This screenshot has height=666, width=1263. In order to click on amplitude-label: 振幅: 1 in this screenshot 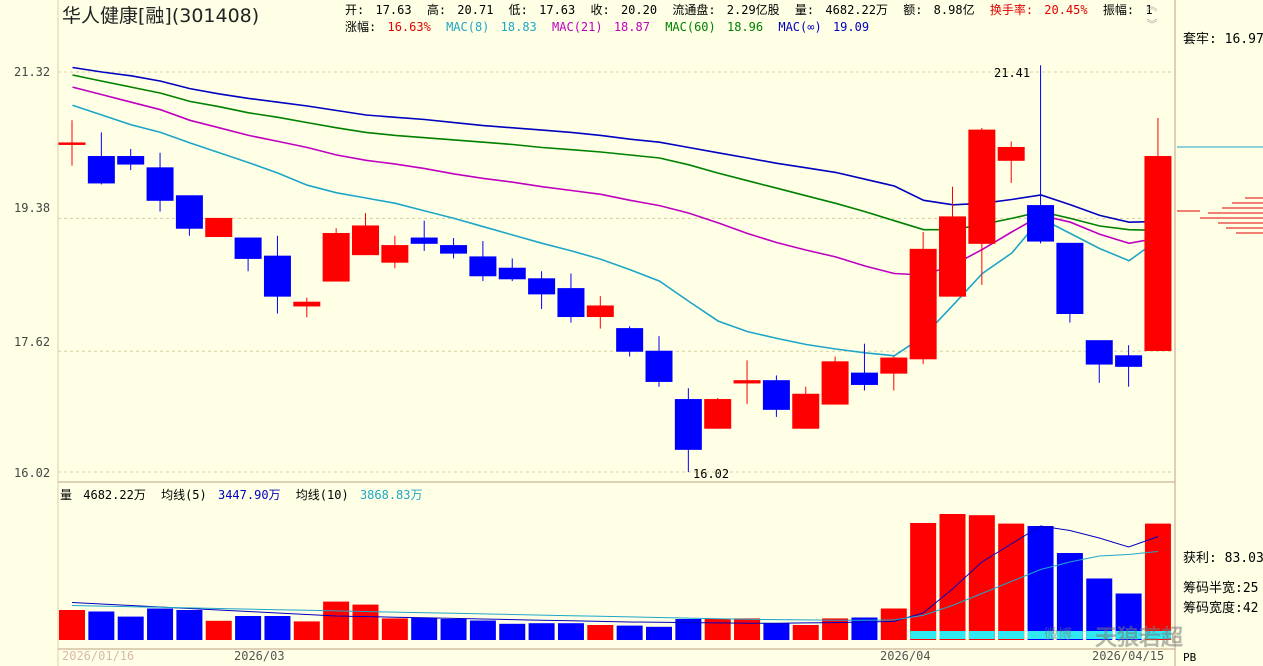, I will do `click(1127, 10)`.